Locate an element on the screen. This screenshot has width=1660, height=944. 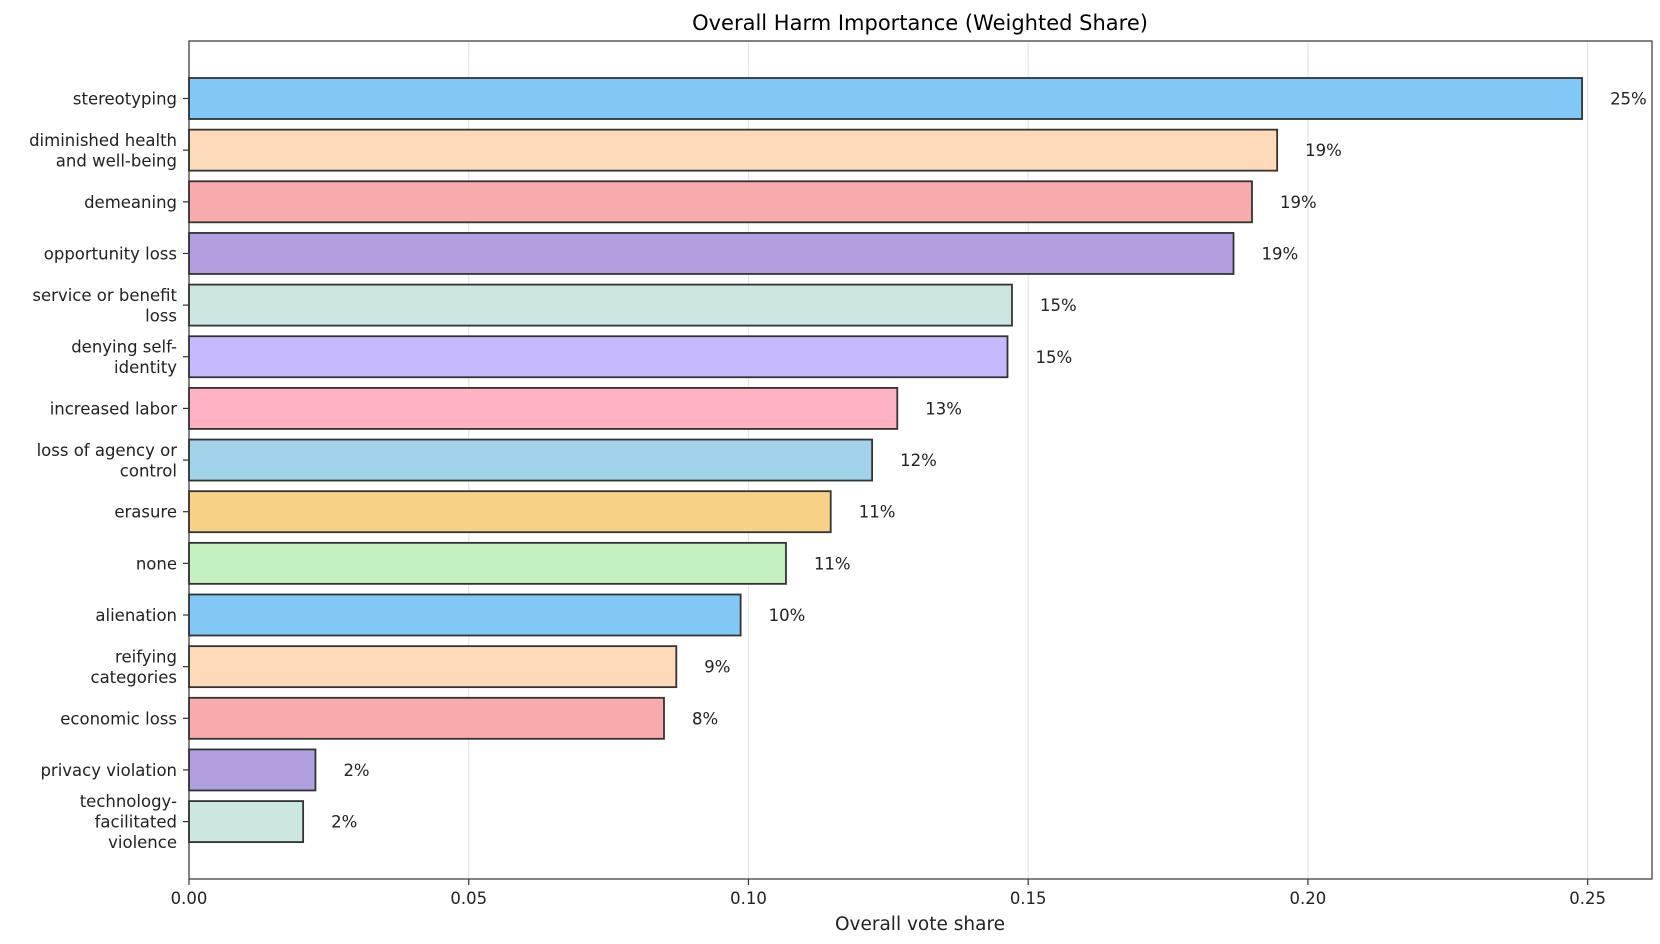
y-tick-label: economic loss is located at coordinates (118, 718).